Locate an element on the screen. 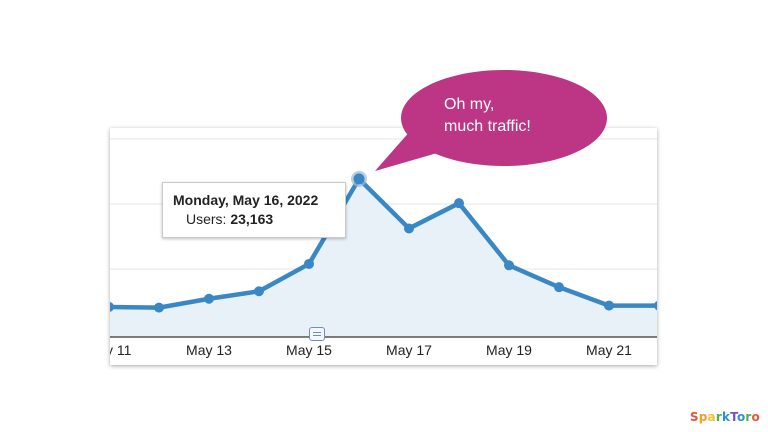  x-tick-label: May 21 is located at coordinates (609, 350).